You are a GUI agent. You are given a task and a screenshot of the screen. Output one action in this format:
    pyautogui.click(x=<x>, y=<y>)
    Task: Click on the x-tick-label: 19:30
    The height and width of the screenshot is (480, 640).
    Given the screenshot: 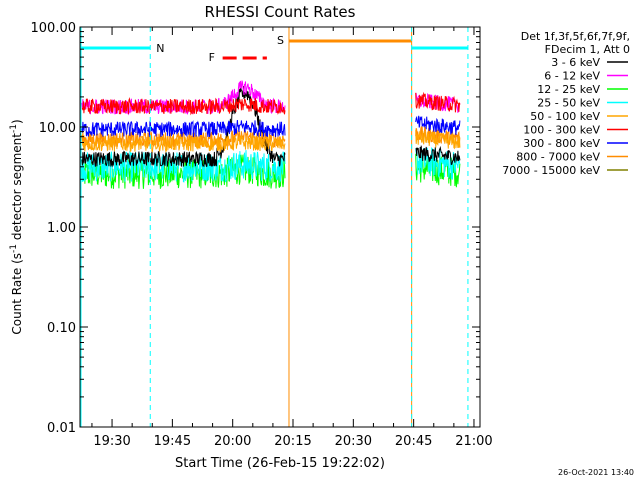 What is the action you would take?
    pyautogui.click(x=111, y=441)
    